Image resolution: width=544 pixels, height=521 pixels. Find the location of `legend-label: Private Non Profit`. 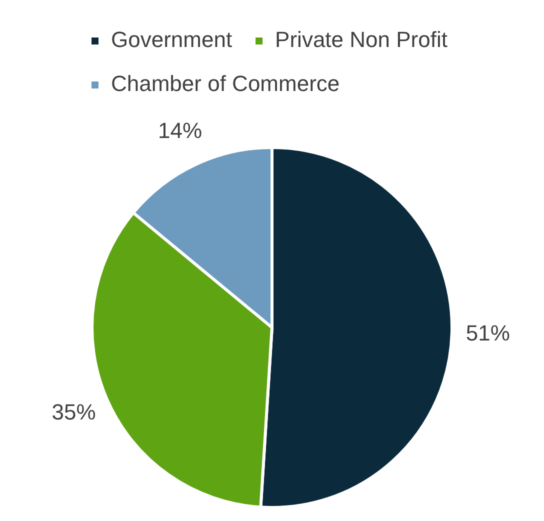

legend-label: Private Non Profit is located at coordinates (361, 39).